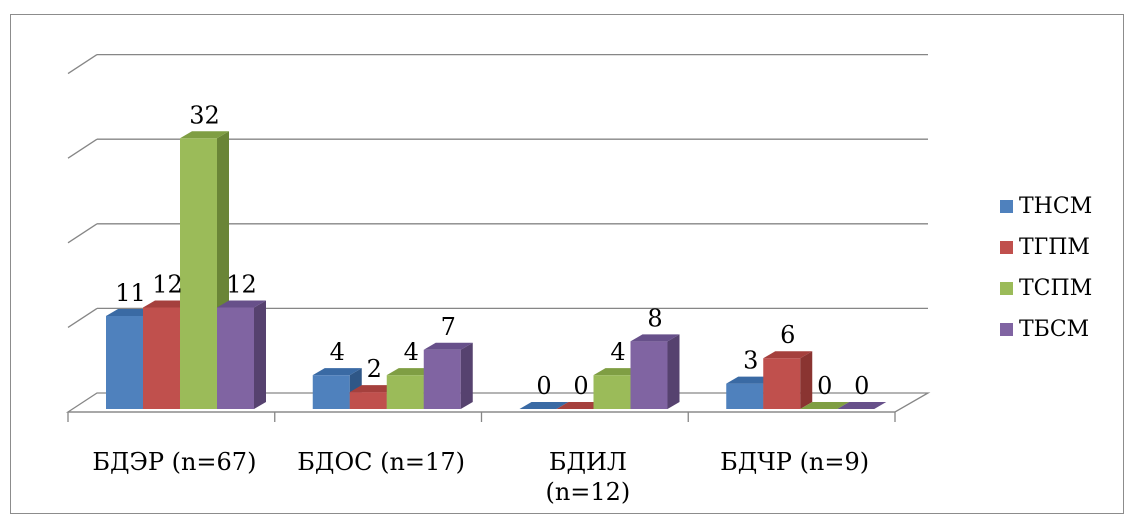 The height and width of the screenshot is (522, 1134). I want to click on data-label: 11, so click(130, 293).